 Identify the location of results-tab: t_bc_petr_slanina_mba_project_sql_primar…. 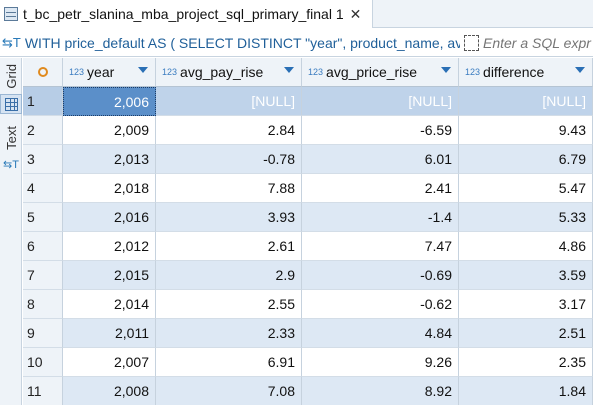
(186, 14).